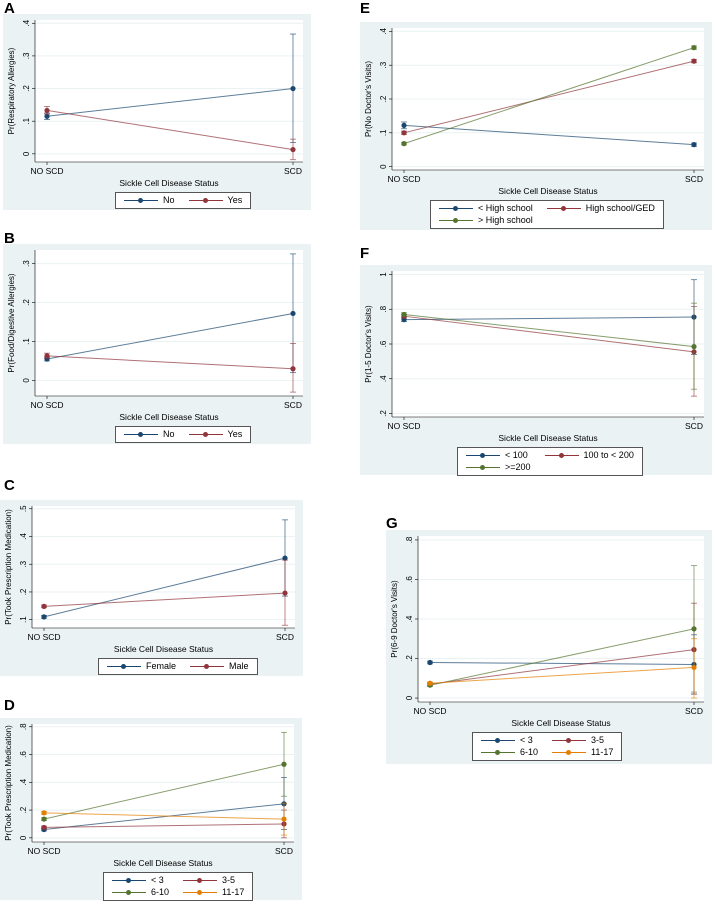  Describe the element at coordinates (486, 220) in the screenshot. I see `legend-item: > High school` at that location.